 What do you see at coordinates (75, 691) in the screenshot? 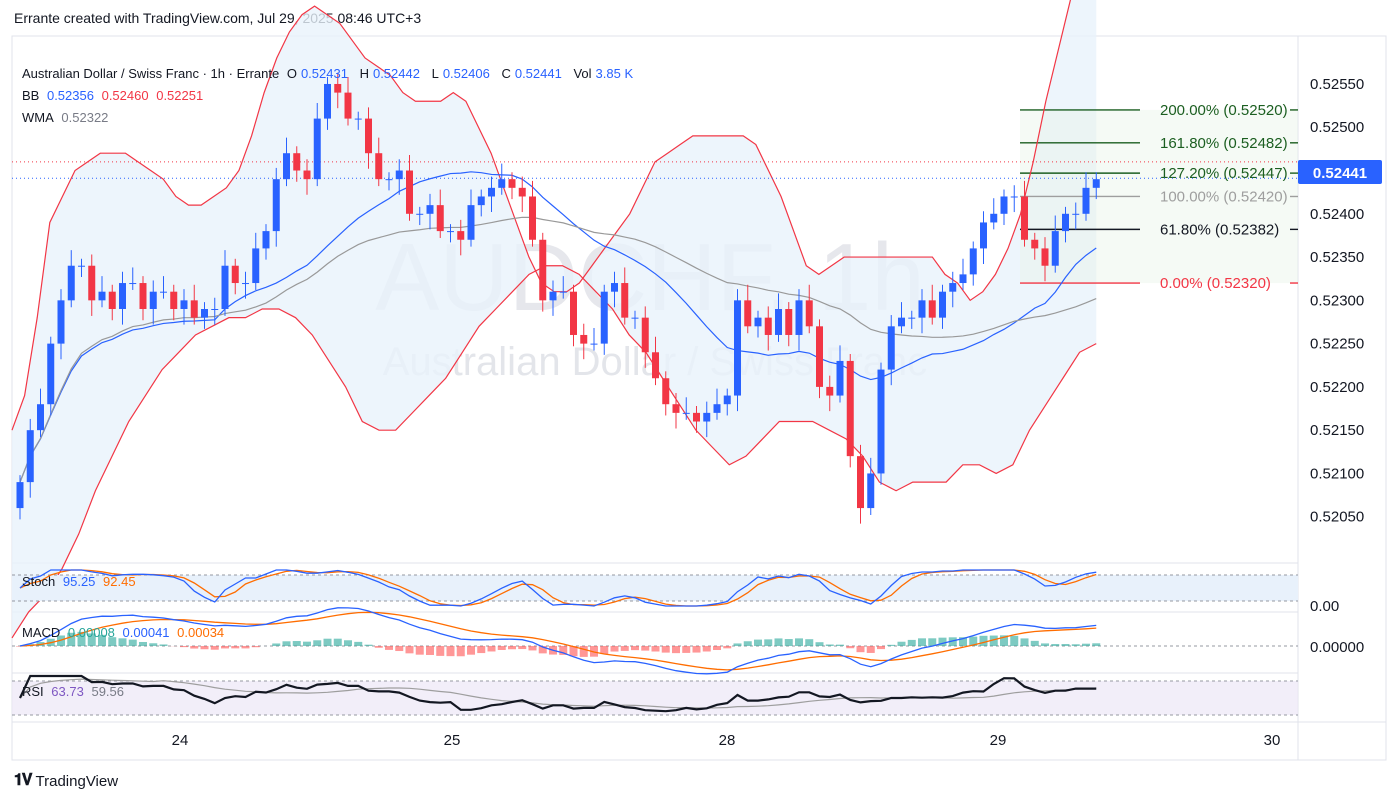
I see `legend-rsi: RSI 63.73 59.56` at bounding box center [75, 691].